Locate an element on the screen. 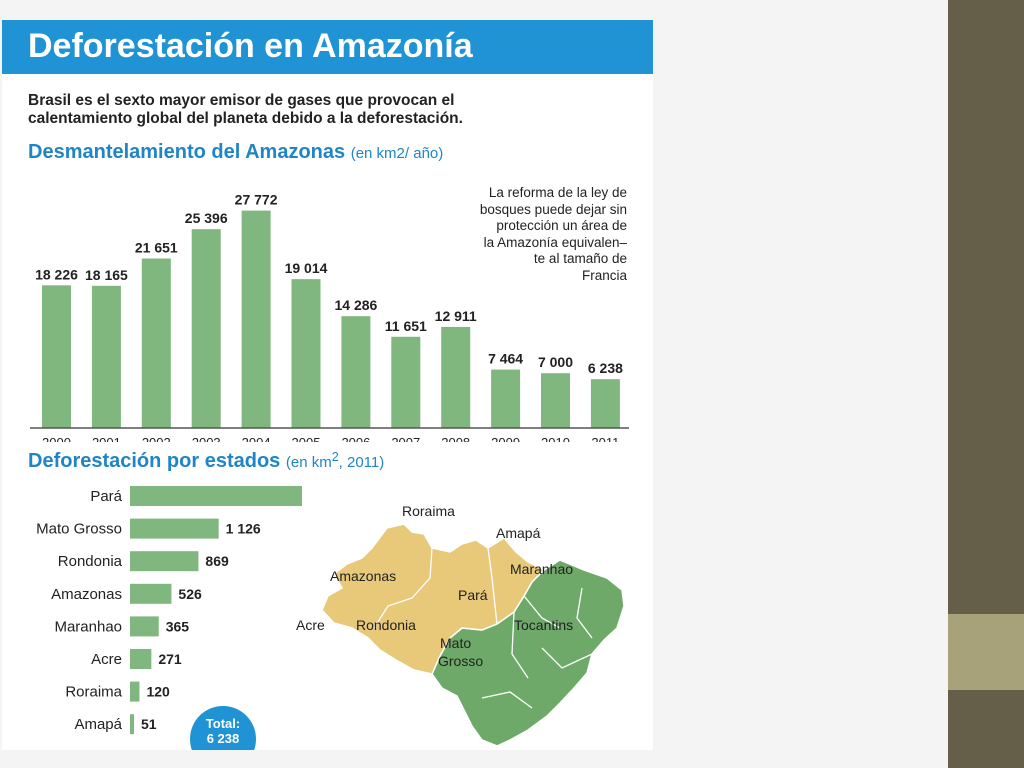 Image resolution: width=1024 pixels, height=768 pixels. bar-value-label-2002: 21 651 is located at coordinates (156, 248).